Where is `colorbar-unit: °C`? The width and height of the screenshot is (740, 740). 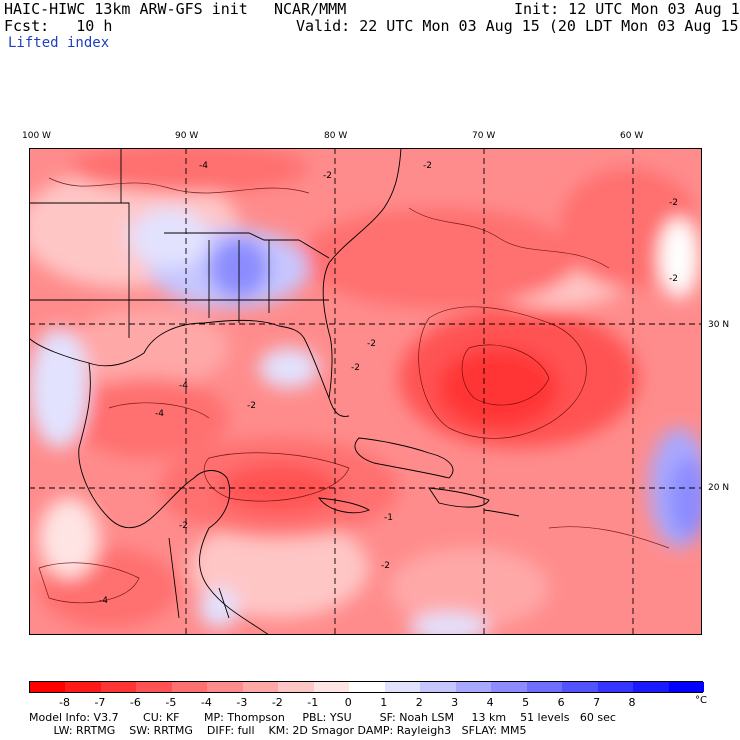
colorbar-unit: °C is located at coordinates (701, 700).